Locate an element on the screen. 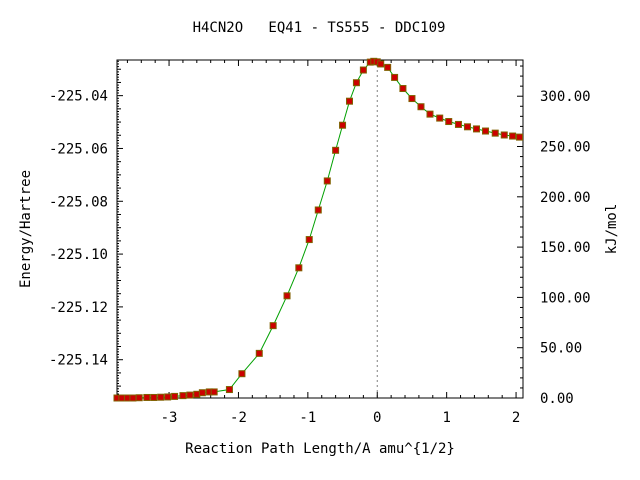 The width and height of the screenshot is (640, 480). x-axis-label: Reaction Path Length/A amu^{1/2} is located at coordinates (320, 449).